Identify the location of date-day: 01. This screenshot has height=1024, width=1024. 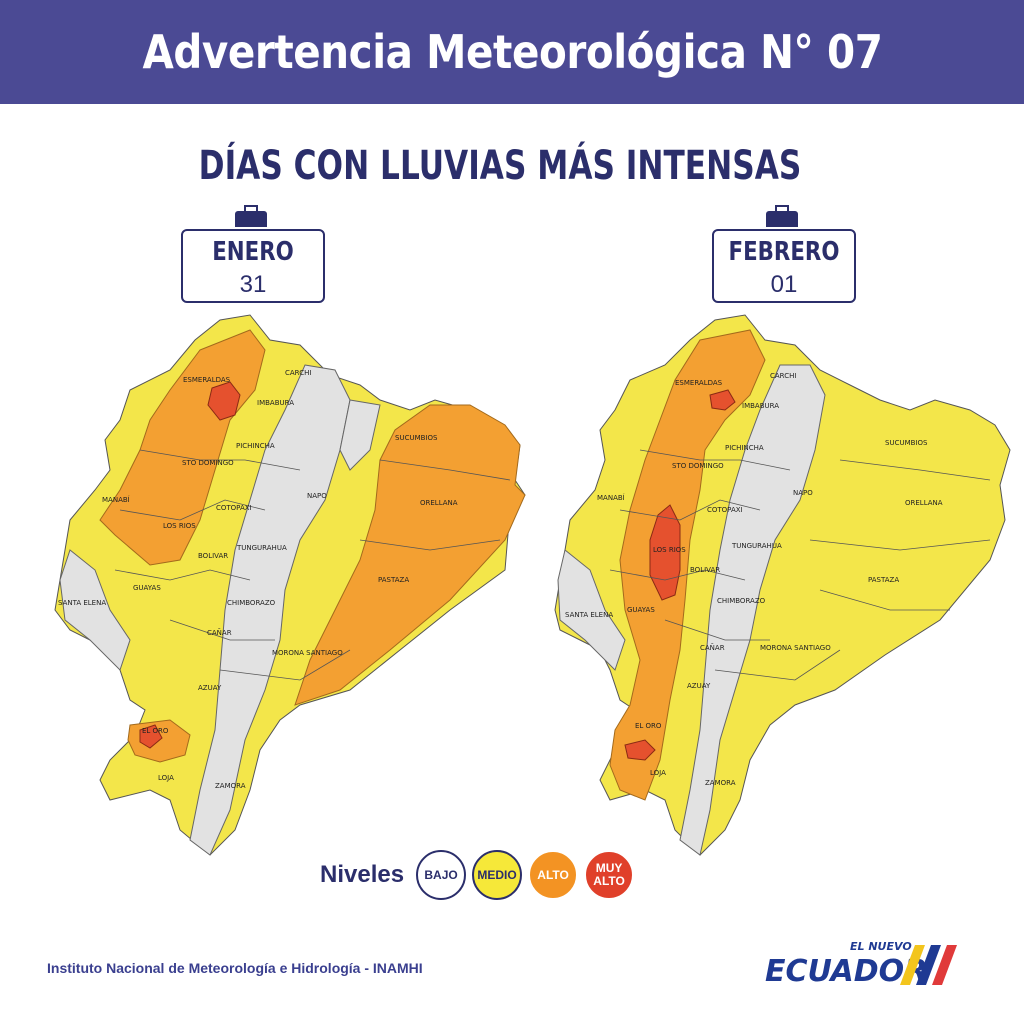
(784, 284).